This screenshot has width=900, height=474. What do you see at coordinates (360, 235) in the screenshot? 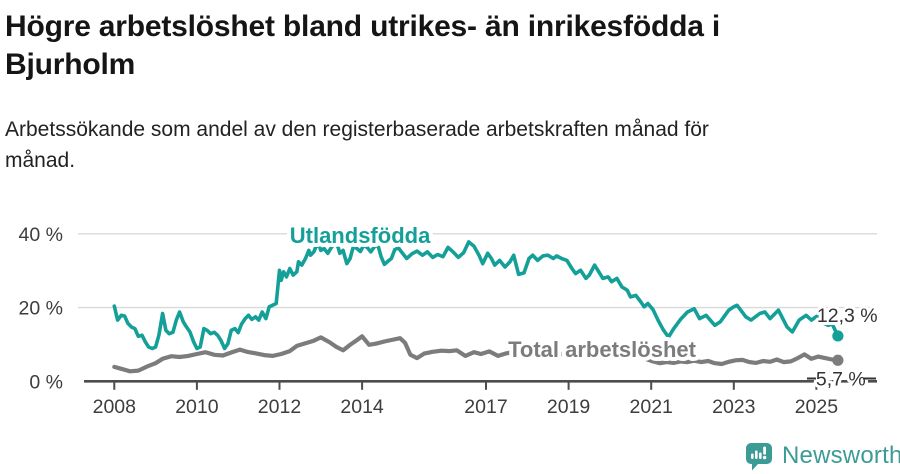
I see `series-label: Utlandsfödda` at bounding box center [360, 235].